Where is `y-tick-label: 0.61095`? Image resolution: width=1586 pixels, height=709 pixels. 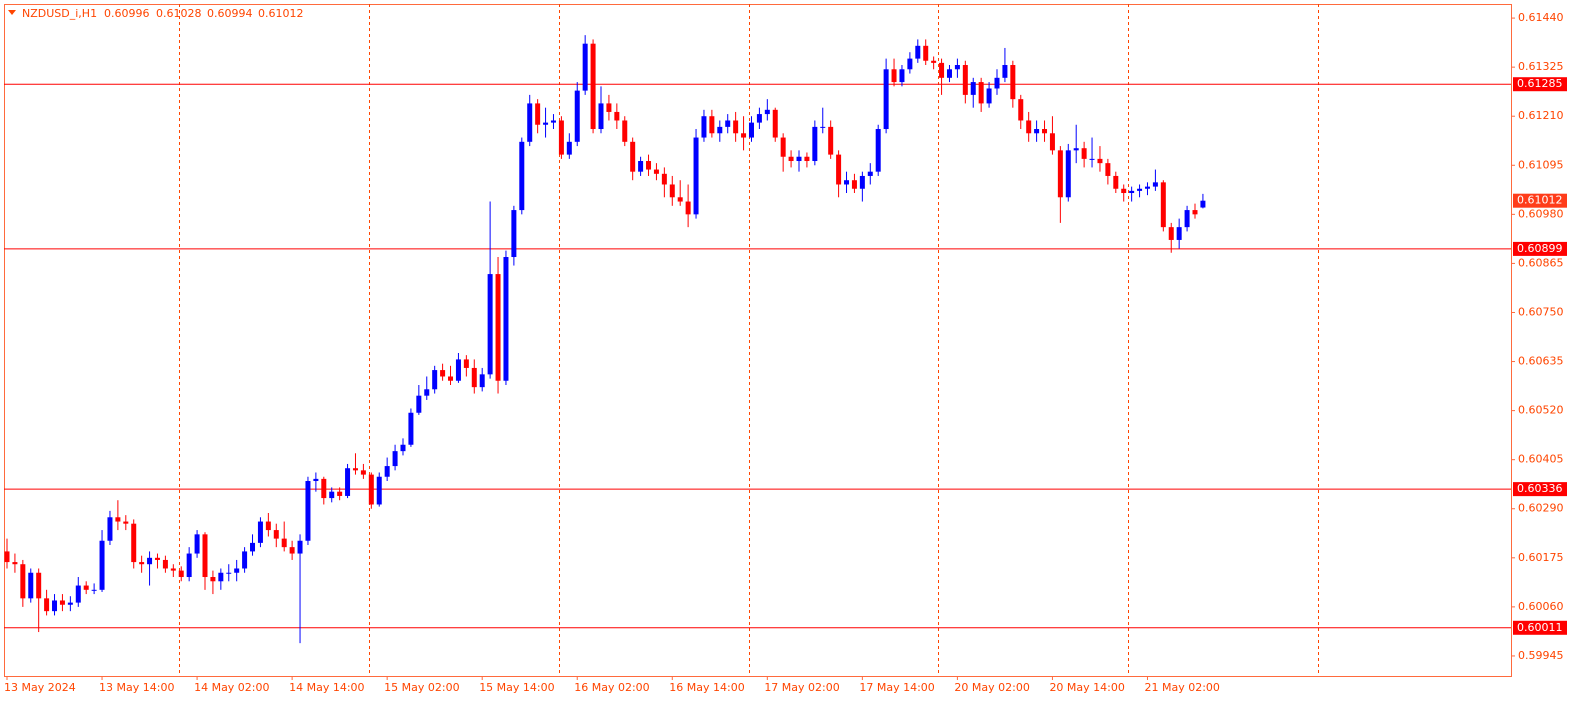 y-tick-label: 0.61095 is located at coordinates (1541, 164).